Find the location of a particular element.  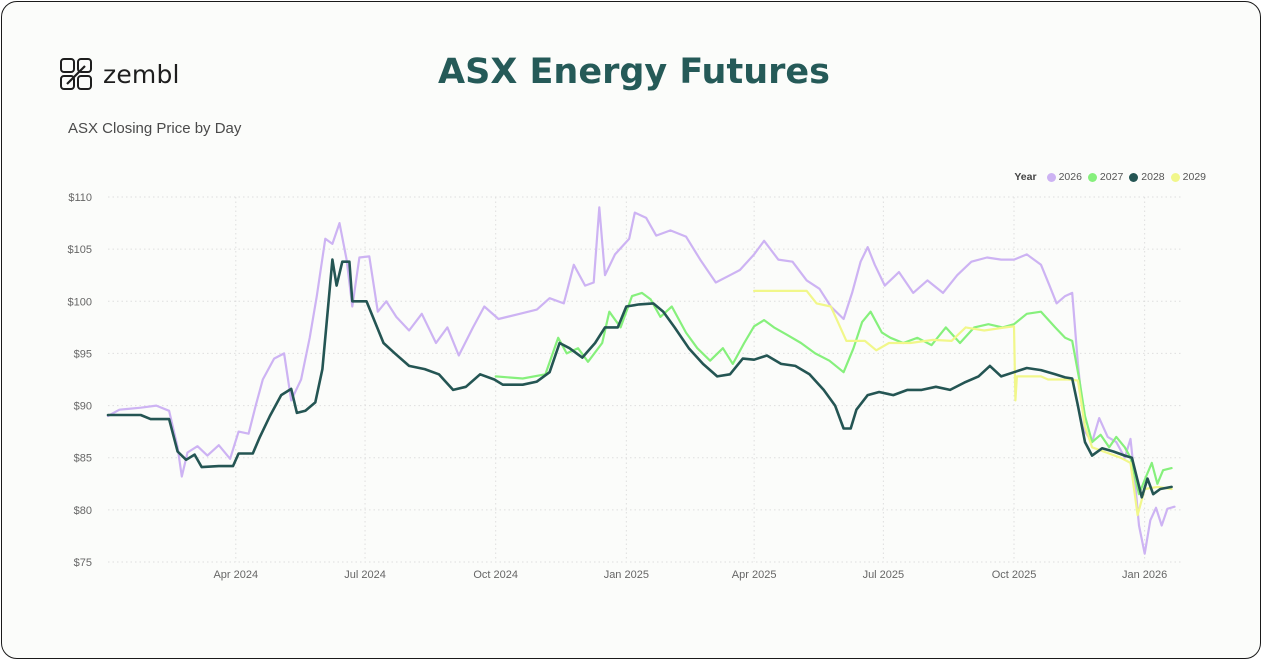

legend-label-2028: 2028 is located at coordinates (1153, 177).